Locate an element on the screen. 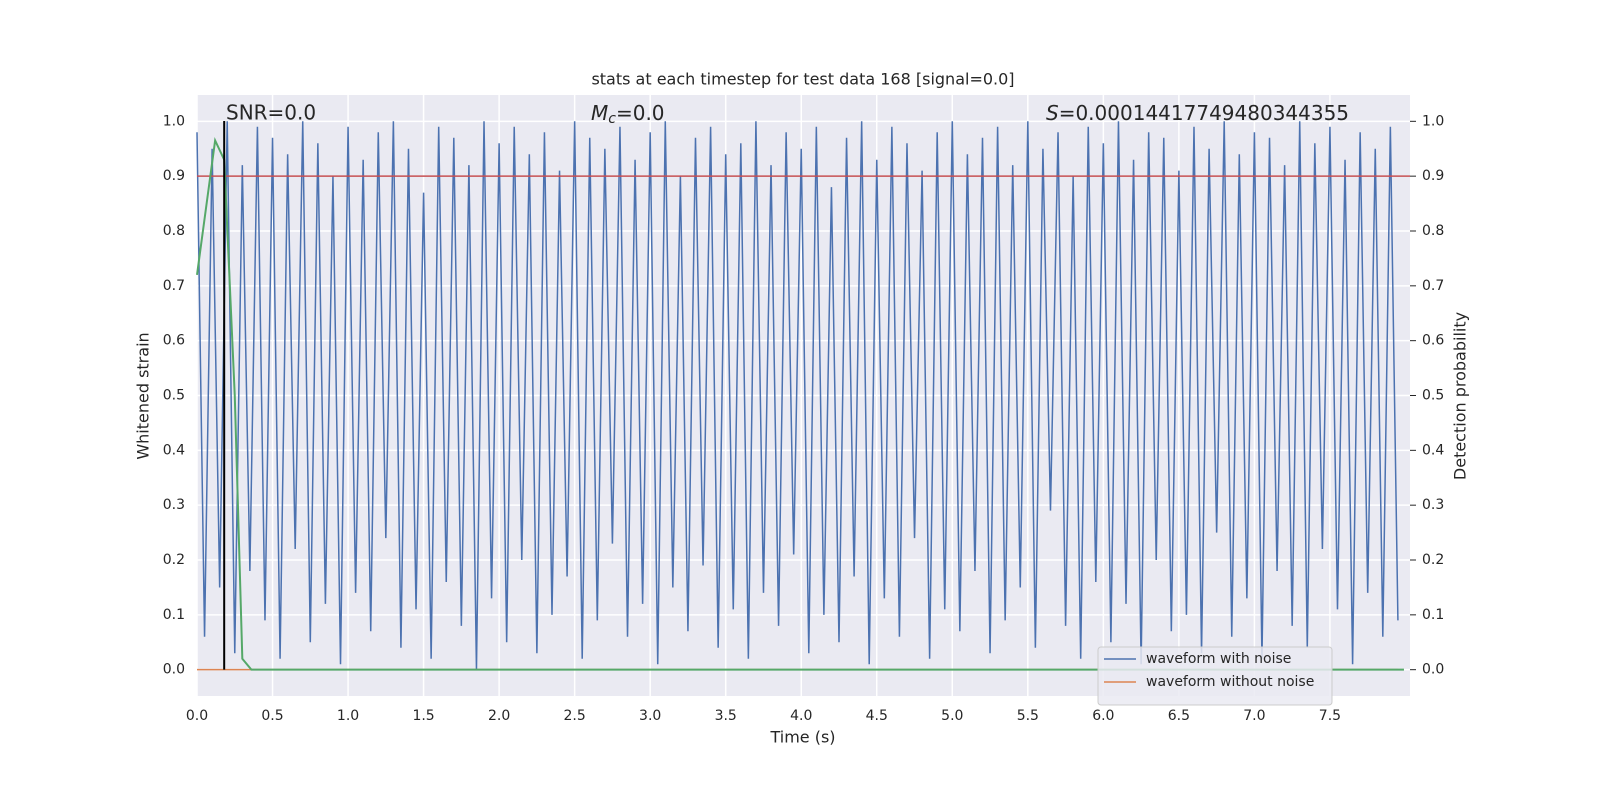  x-tick-label: 2.0 is located at coordinates (499, 716).